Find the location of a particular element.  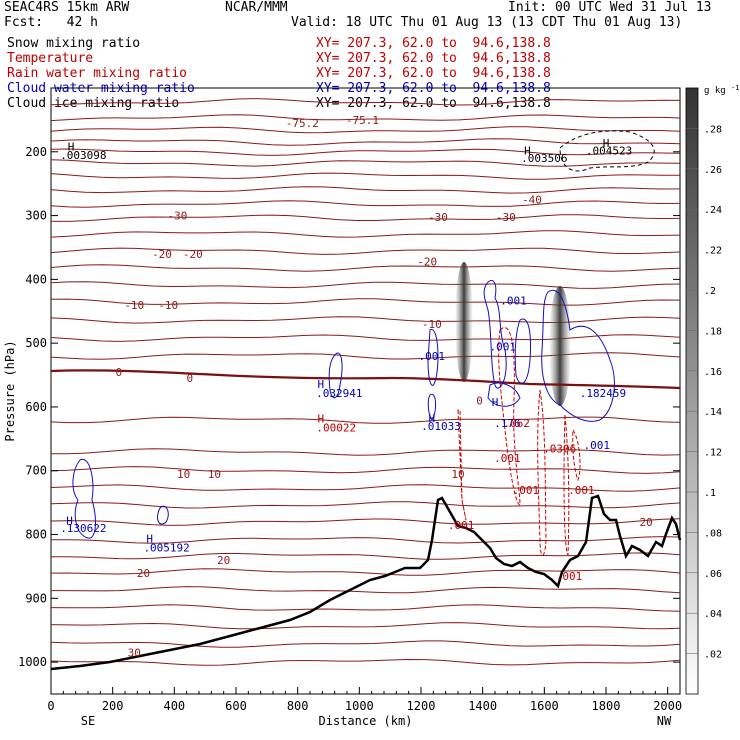

temperature-label: -10 is located at coordinates (168, 305).